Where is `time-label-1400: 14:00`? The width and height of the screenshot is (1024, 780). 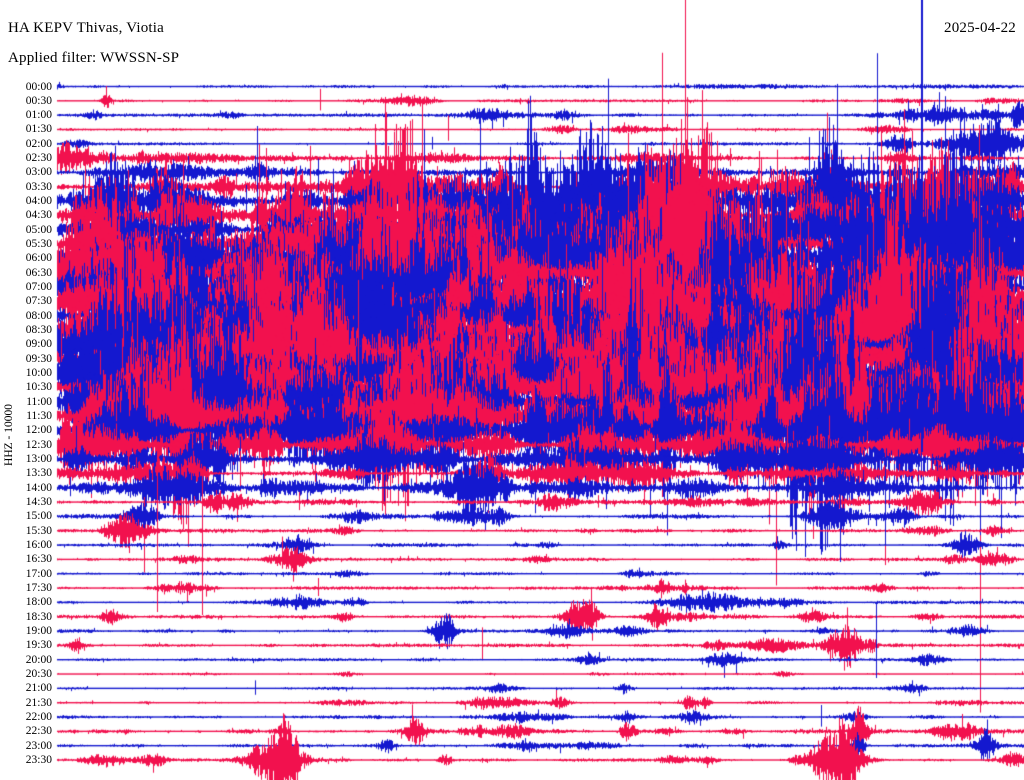
time-label-1400: 14:00 is located at coordinates (38, 487).